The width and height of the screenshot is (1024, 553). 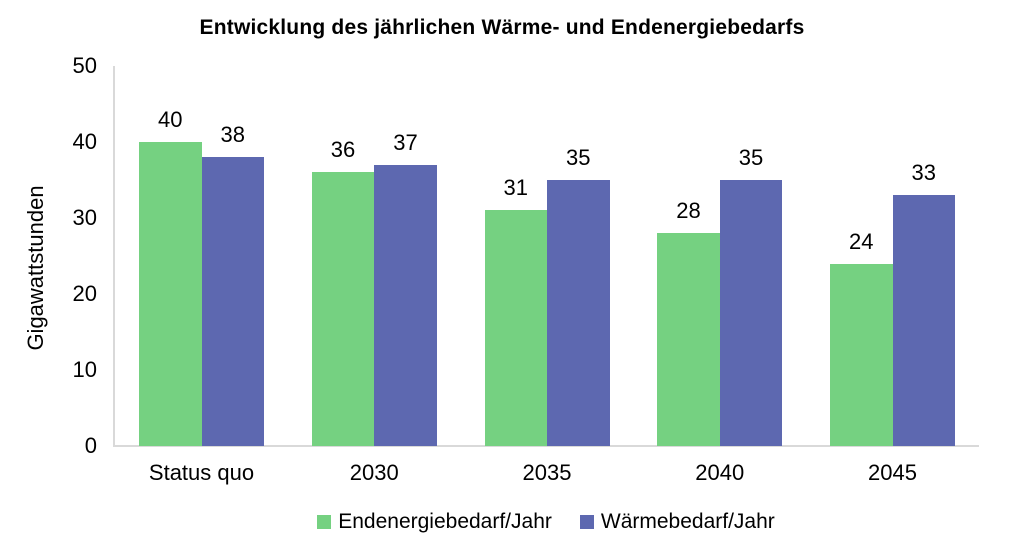 What do you see at coordinates (114, 256) in the screenshot?
I see `y-axis-line` at bounding box center [114, 256].